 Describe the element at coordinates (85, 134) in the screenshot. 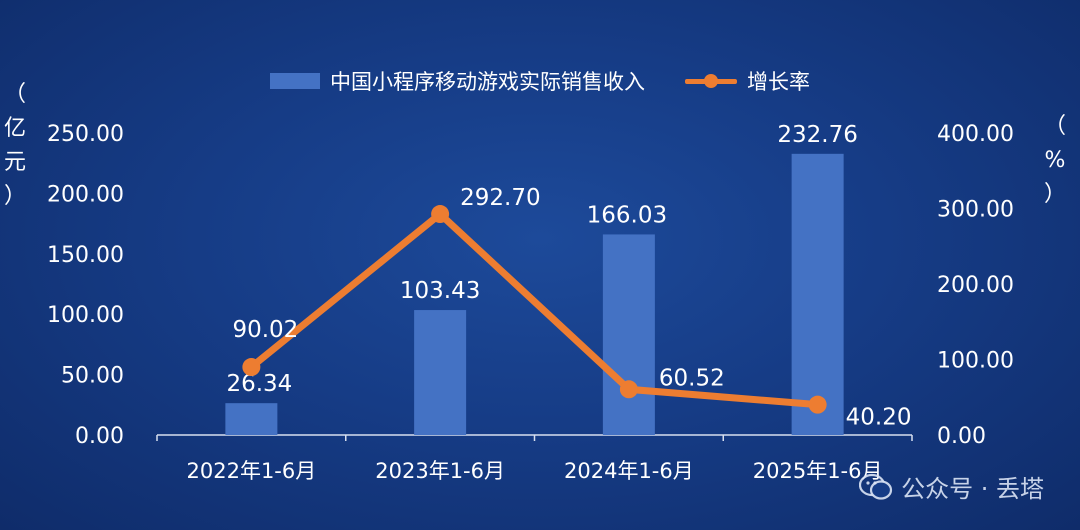

I see `left-axis-tick-label: 250.00` at that location.